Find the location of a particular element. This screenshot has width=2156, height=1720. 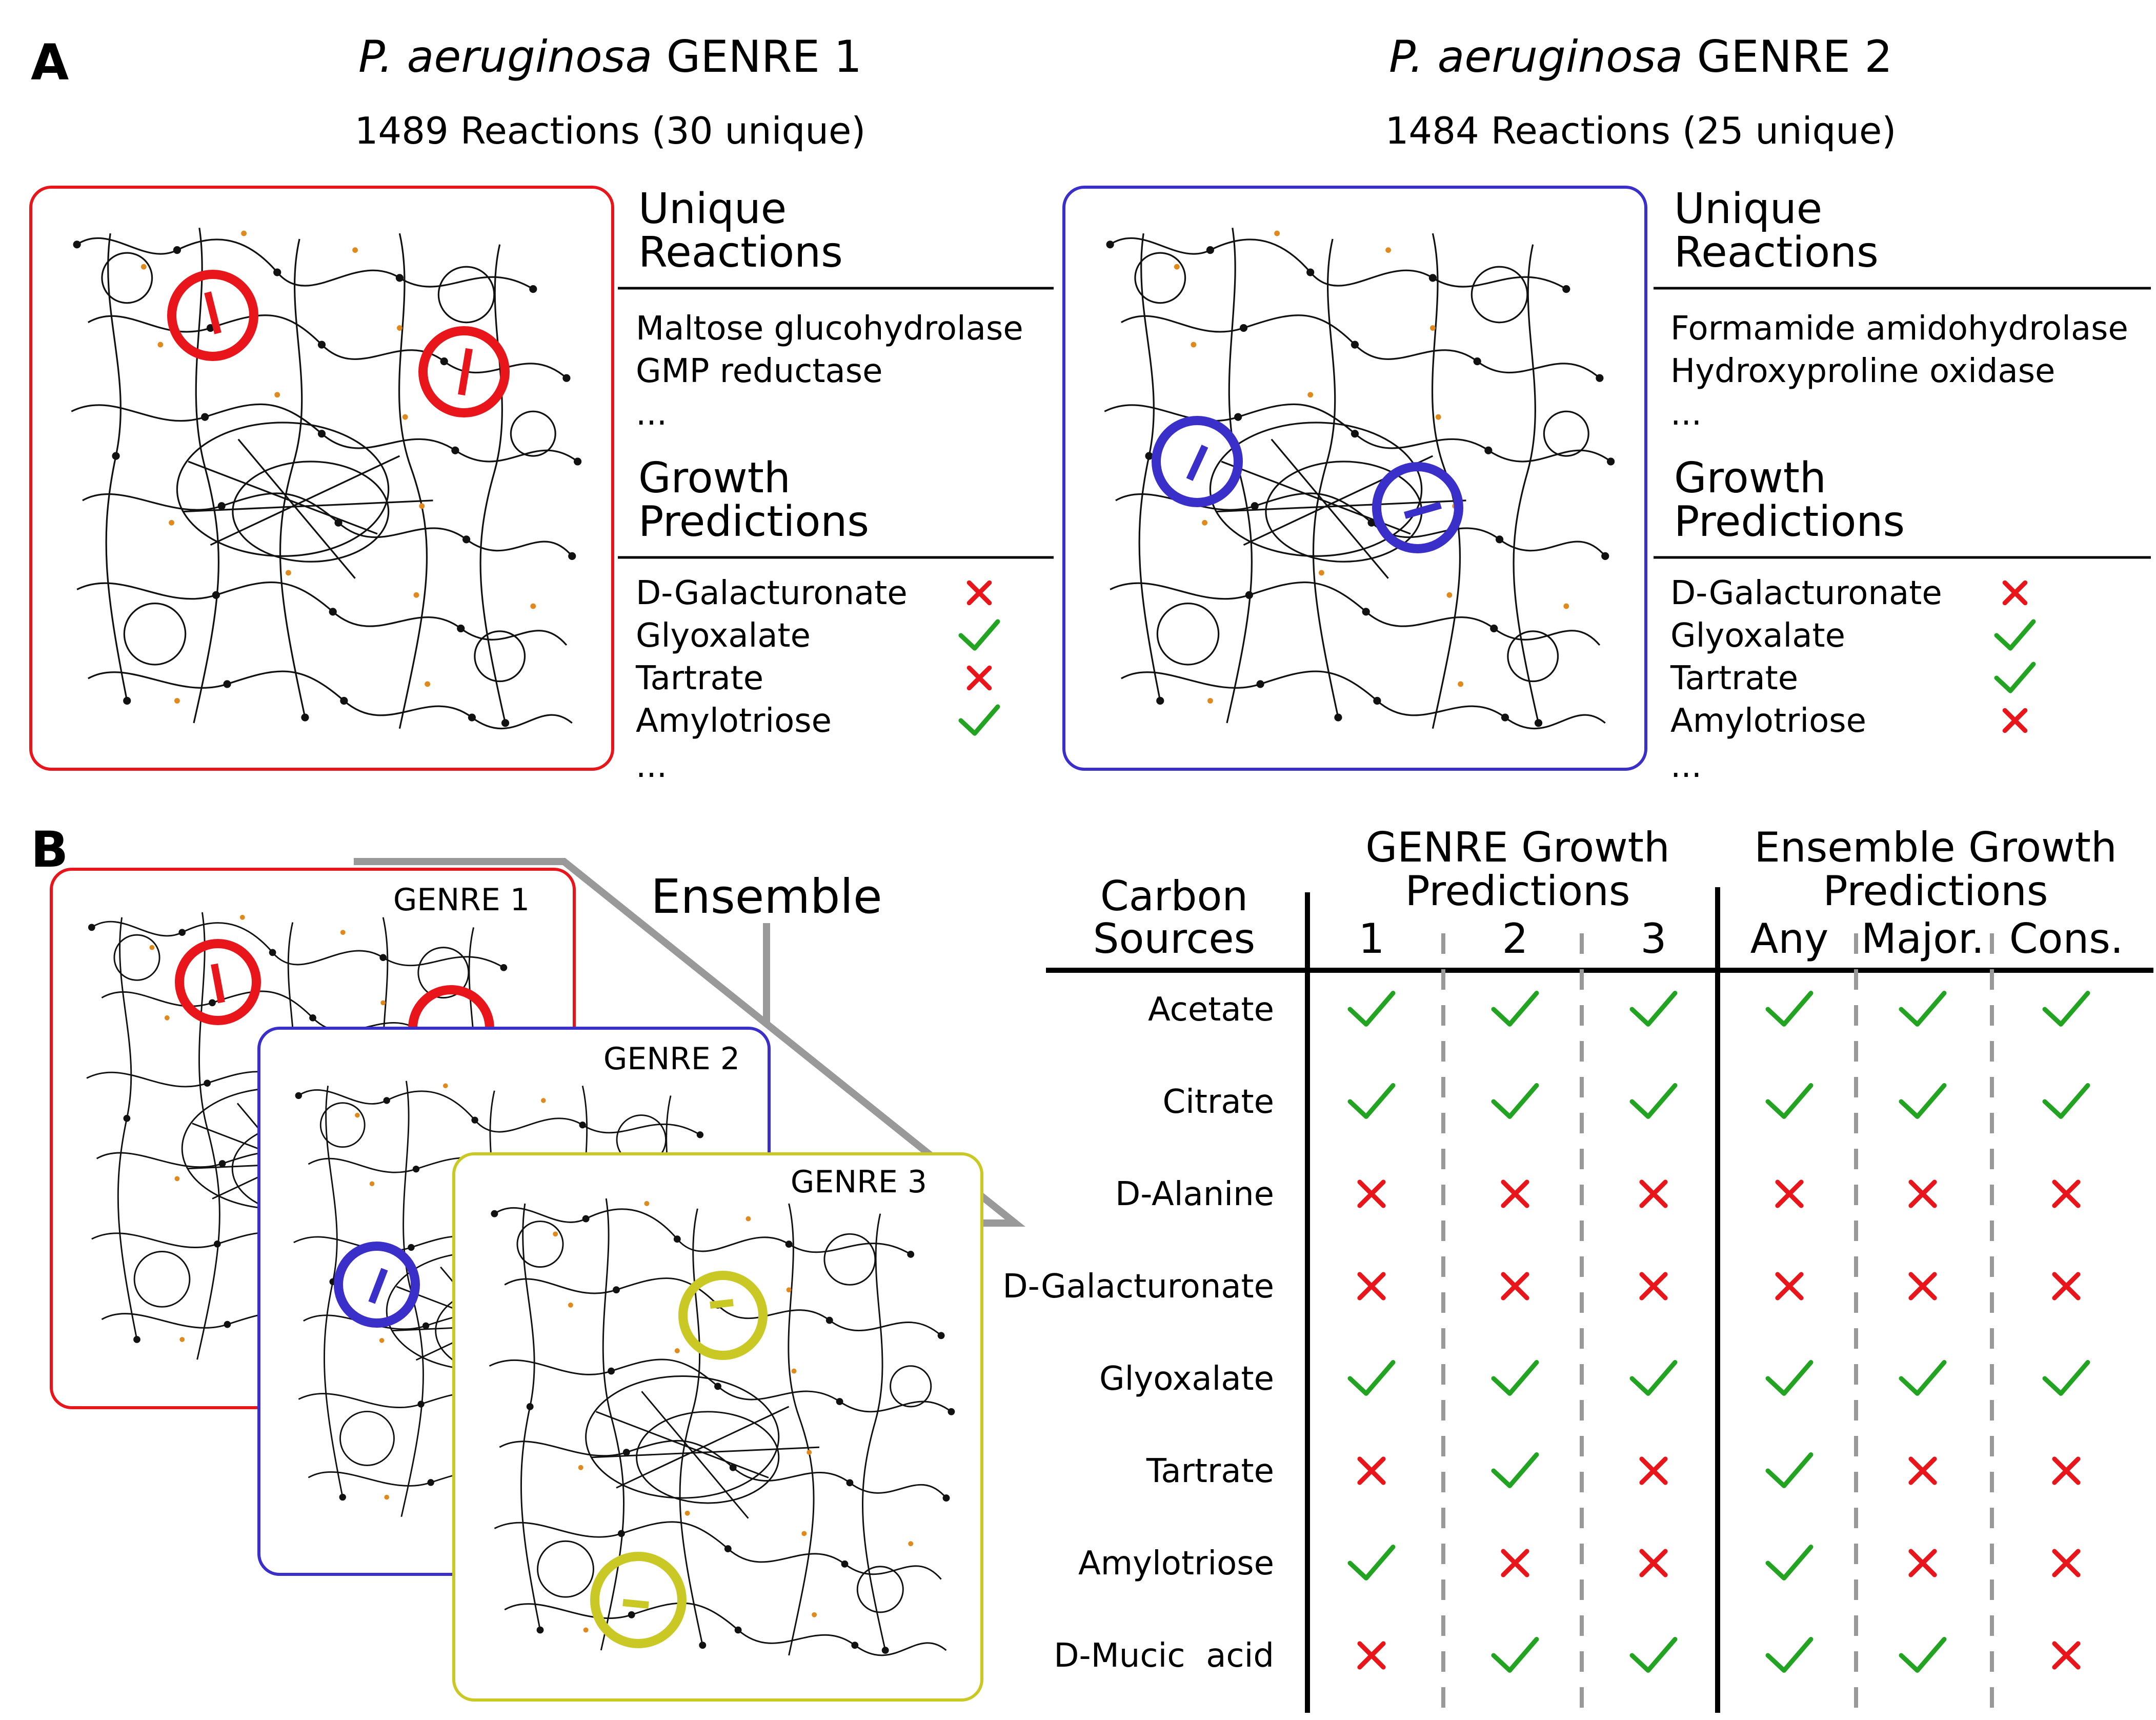

genre2-reaction-count: 1484 Reactions (25 unique) is located at coordinates (1641, 130).